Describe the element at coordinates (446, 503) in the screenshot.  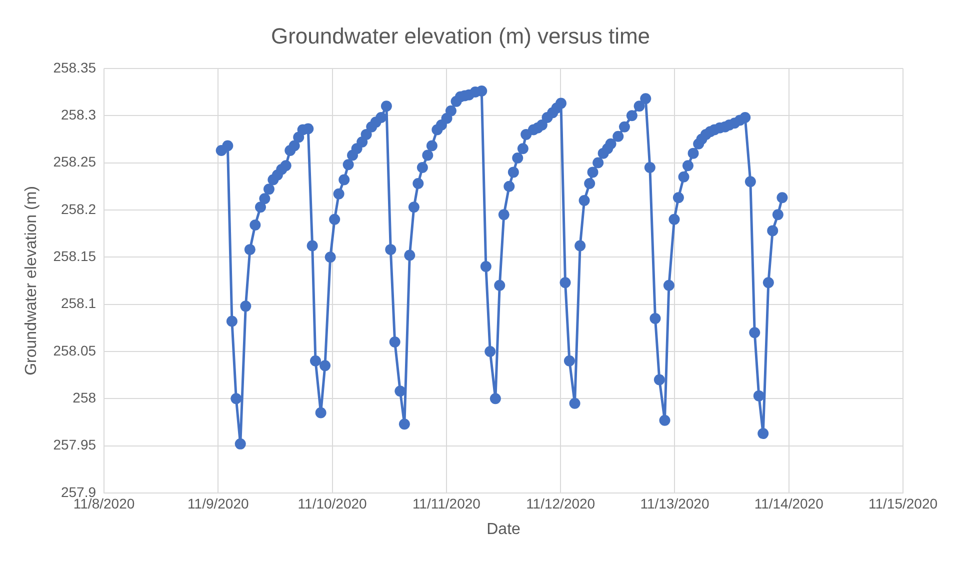
I see `x-tick-label: 11/11/2020` at that location.